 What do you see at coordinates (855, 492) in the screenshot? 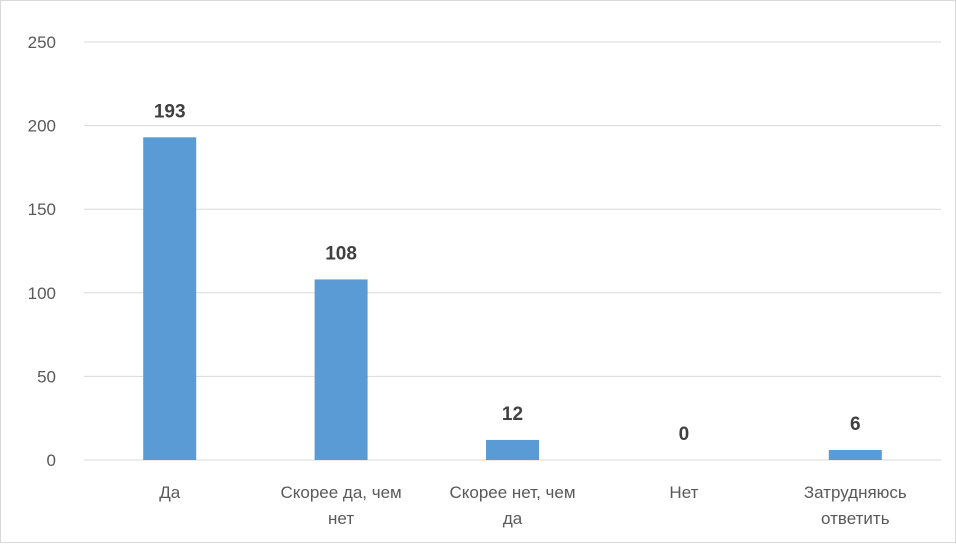
I see `category-label: Затрудняюсь` at bounding box center [855, 492].